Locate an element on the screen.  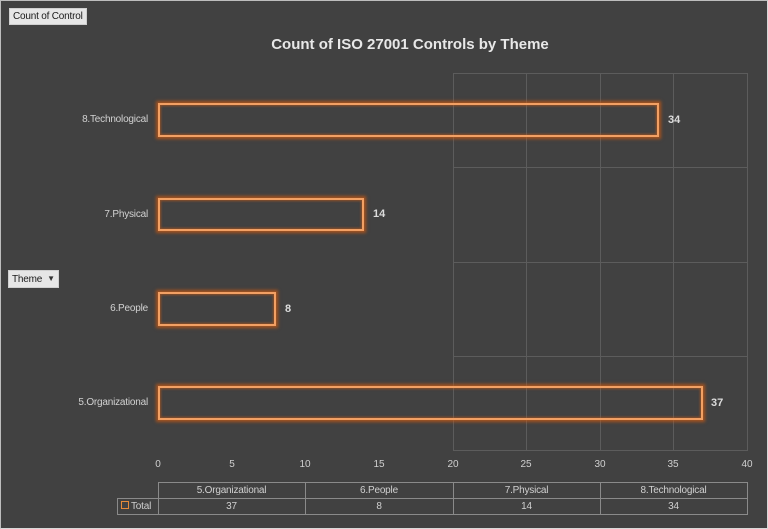
category-label-people: 6.People is located at coordinates (129, 308).